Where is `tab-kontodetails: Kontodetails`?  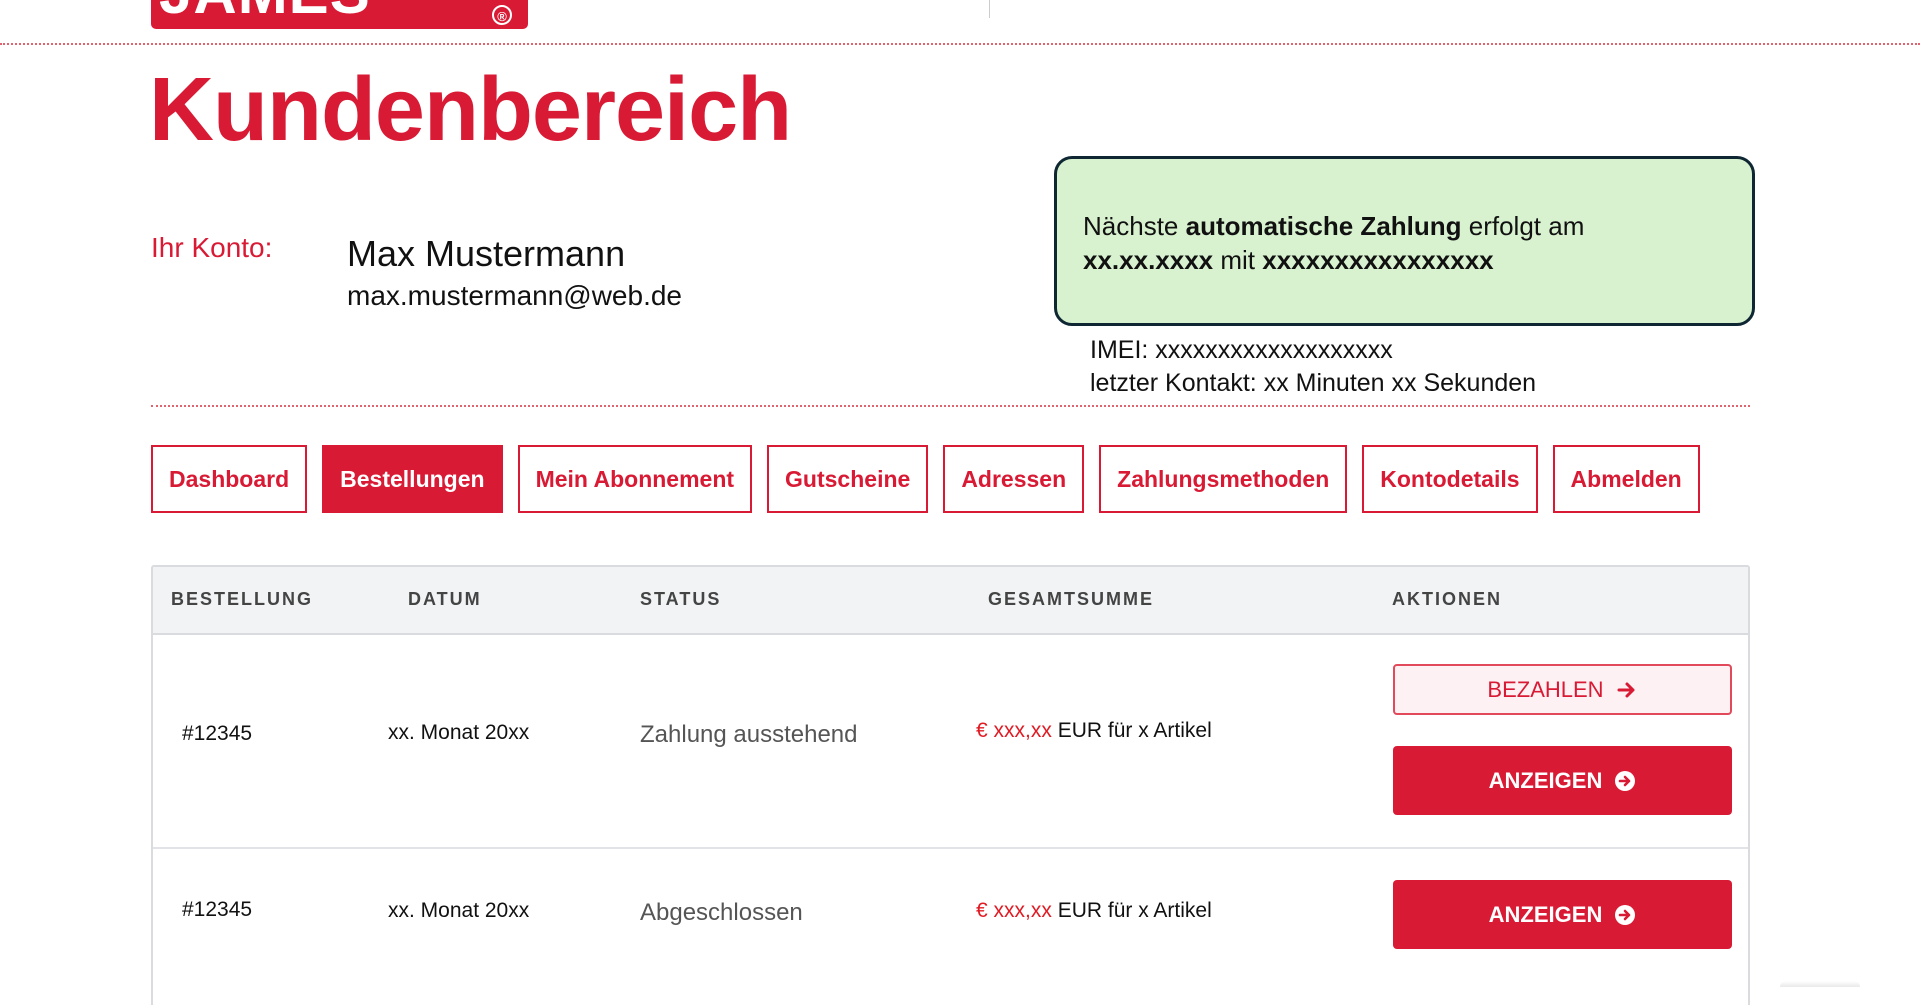 tab-kontodetails: Kontodetails is located at coordinates (1450, 479).